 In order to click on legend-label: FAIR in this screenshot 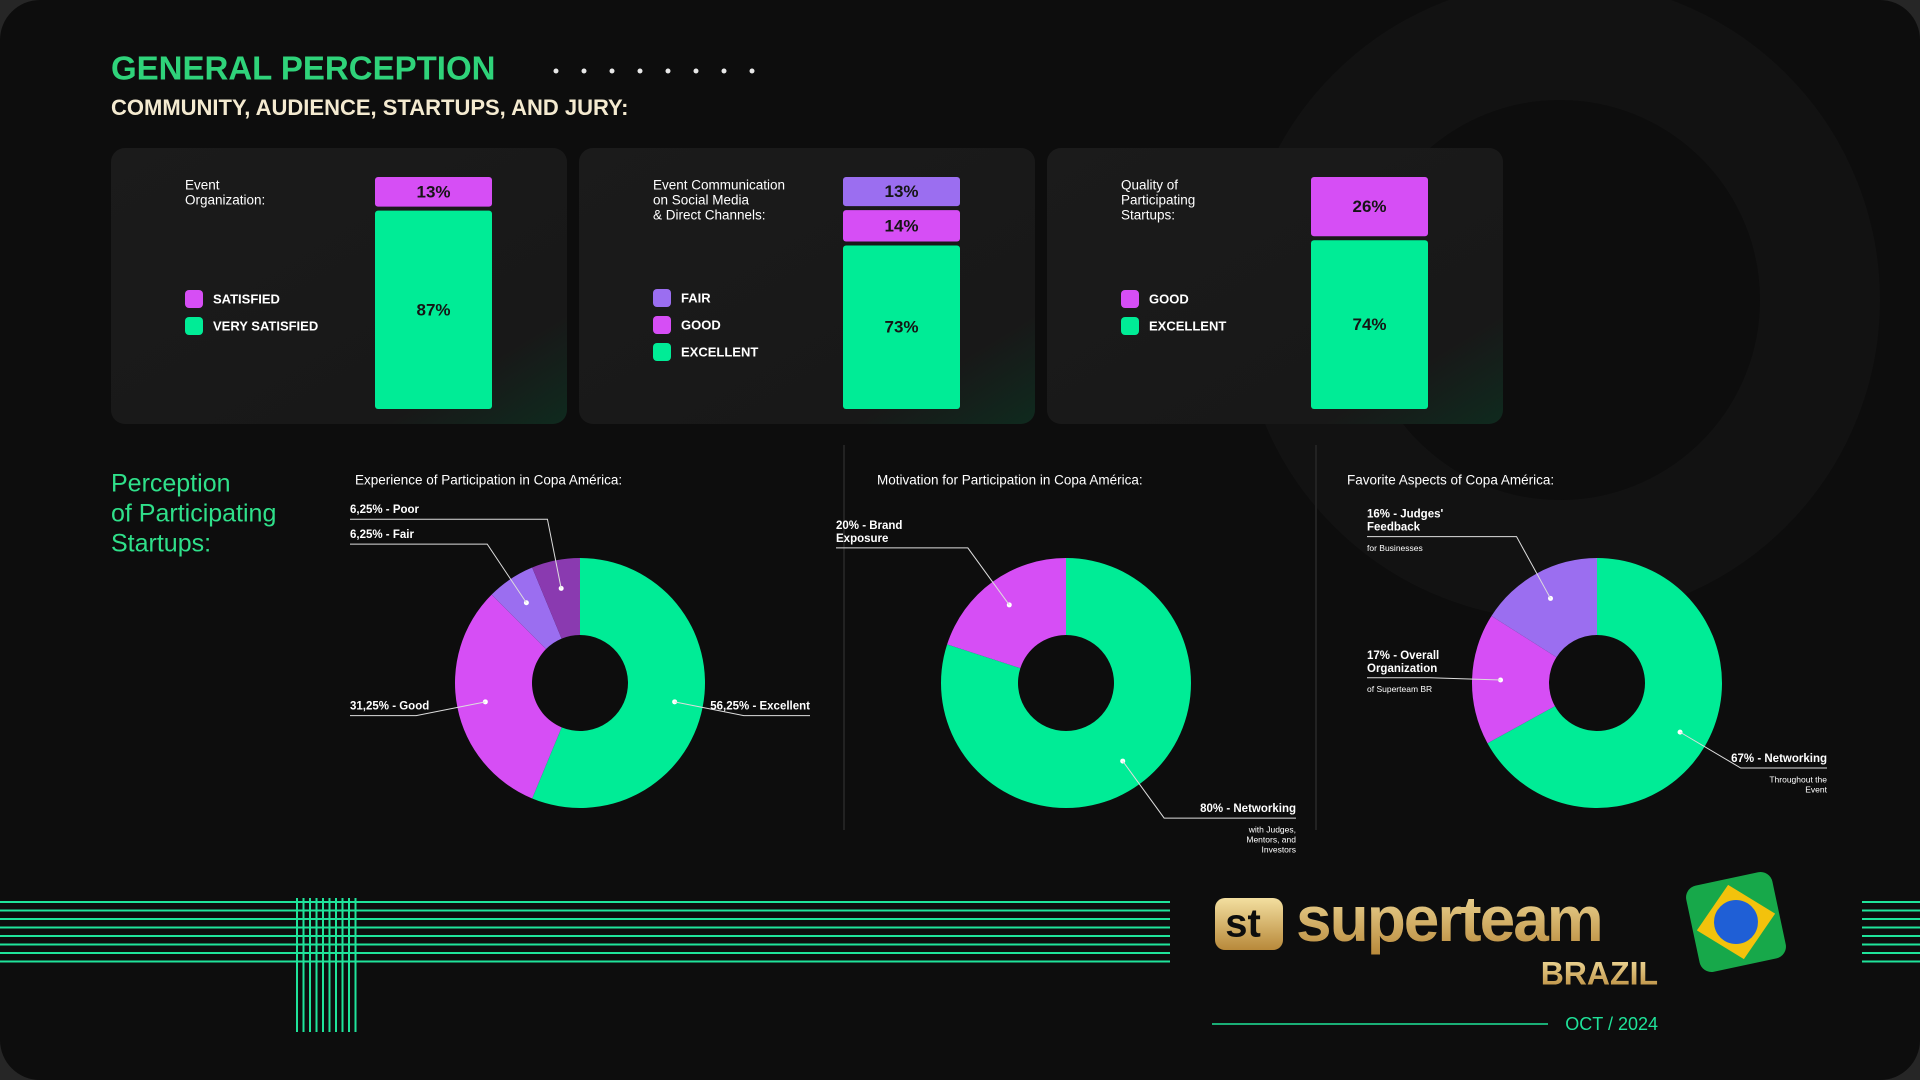, I will do `click(696, 297)`.